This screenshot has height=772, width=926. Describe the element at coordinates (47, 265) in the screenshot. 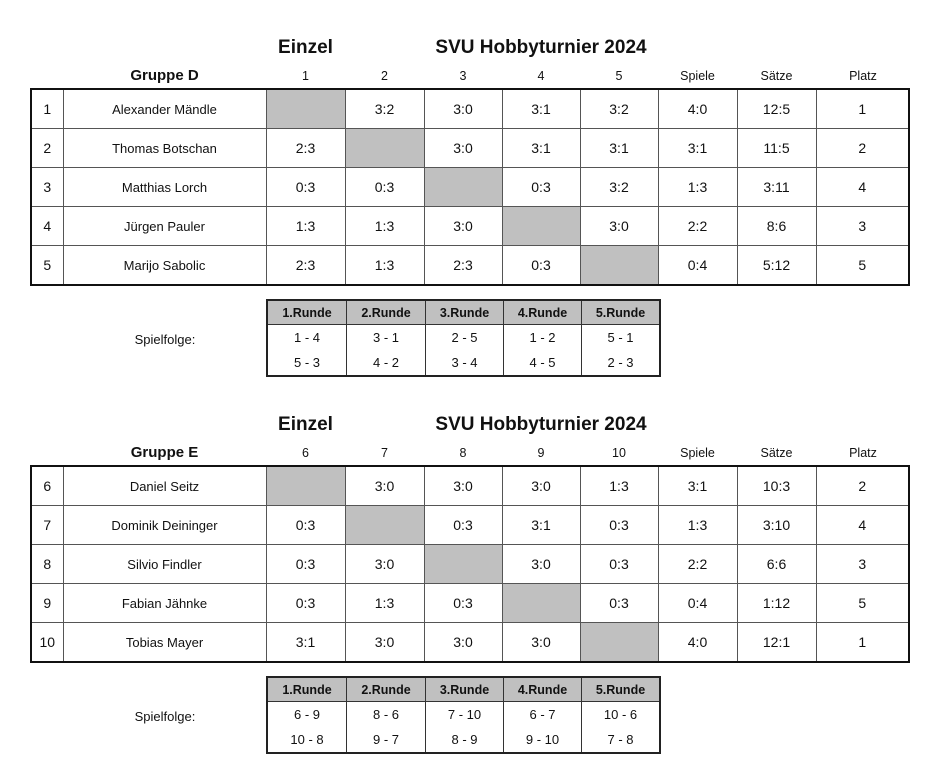

I see `player-number: 5` at that location.